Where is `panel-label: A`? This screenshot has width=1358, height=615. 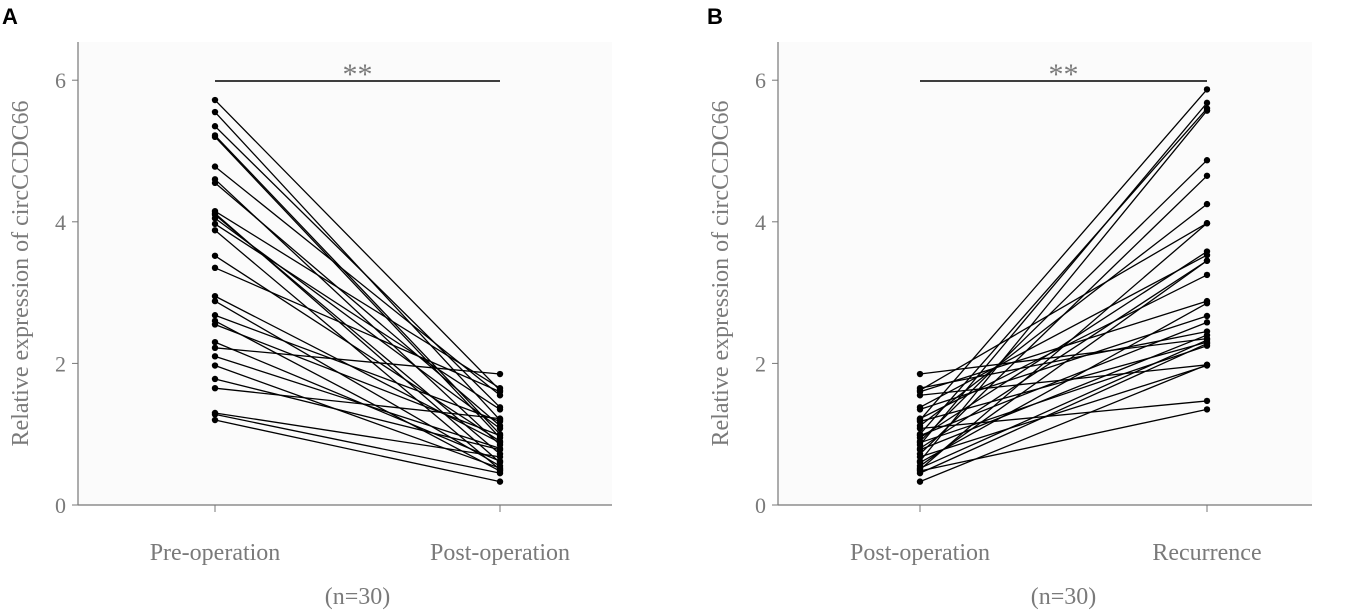 panel-label: A is located at coordinates (10, 16).